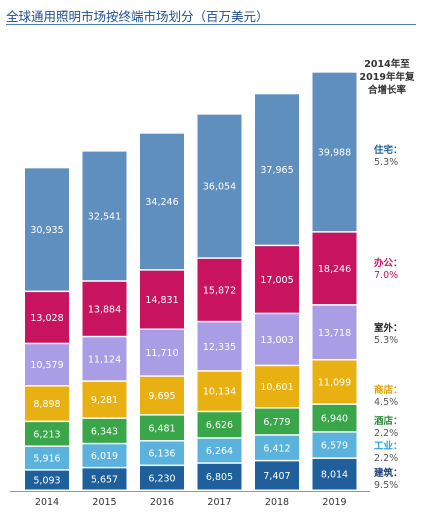 Image resolution: width=422 pixels, height=527 pixels. Describe the element at coordinates (162, 502) in the screenshot. I see `x-tick-label: 2016` at that location.